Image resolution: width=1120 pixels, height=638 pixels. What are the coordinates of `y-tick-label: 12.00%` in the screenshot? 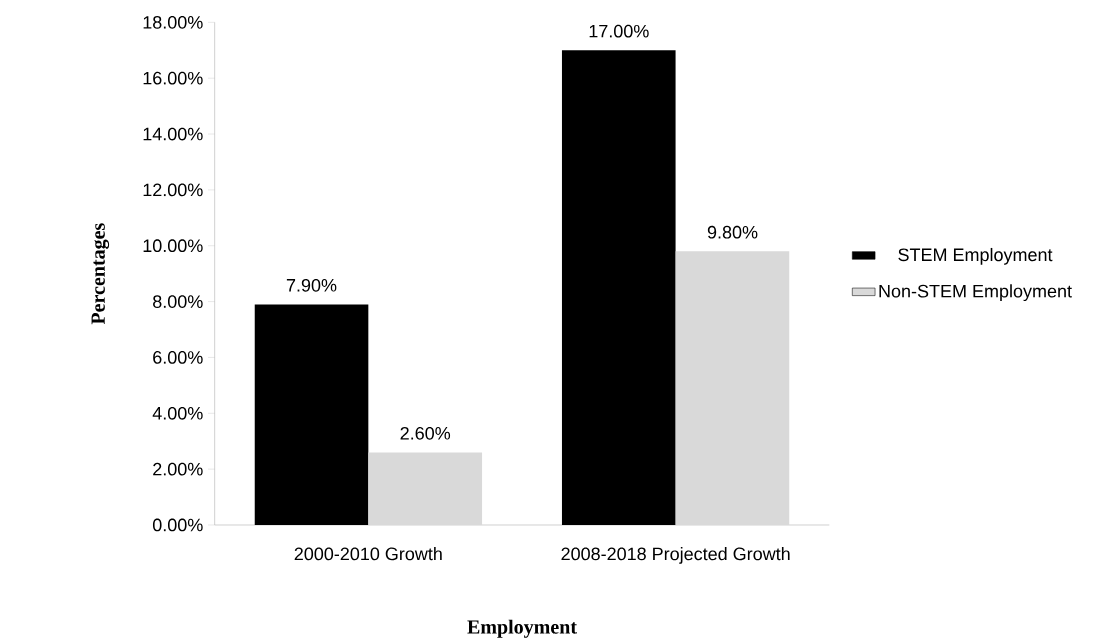 It's located at (173, 190).